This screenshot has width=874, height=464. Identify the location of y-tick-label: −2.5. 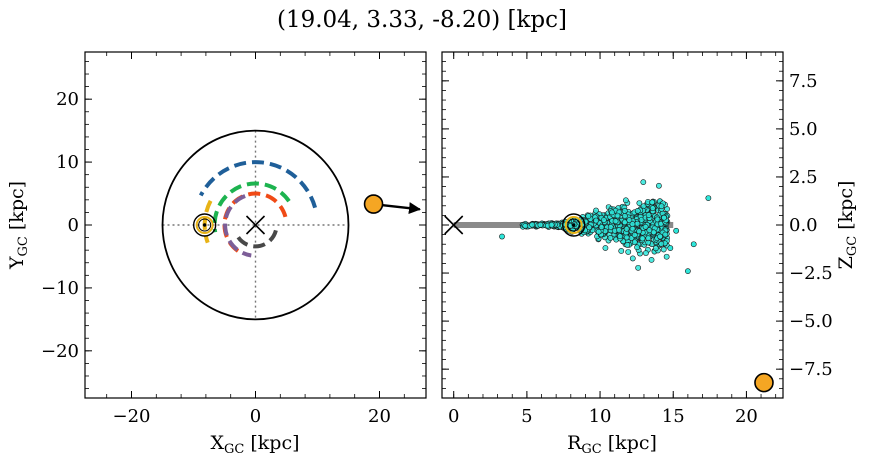
(811, 273).